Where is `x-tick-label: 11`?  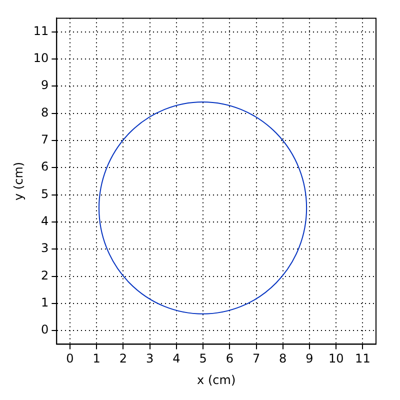
x-tick-label: 11 is located at coordinates (362, 359).